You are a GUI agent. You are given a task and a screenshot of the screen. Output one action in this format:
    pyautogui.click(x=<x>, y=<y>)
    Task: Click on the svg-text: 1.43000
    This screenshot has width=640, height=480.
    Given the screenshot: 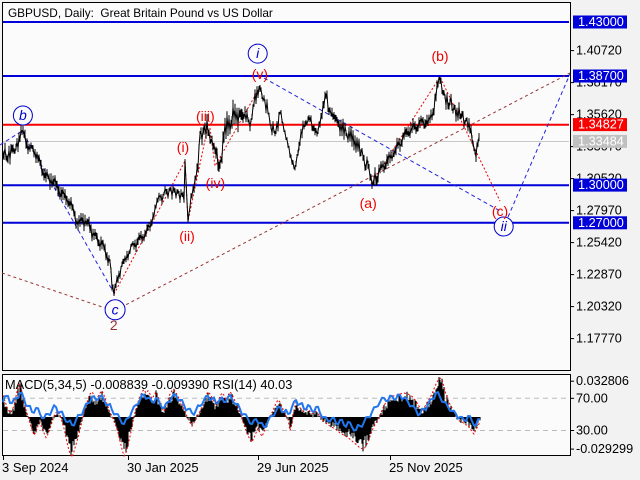 What is the action you would take?
    pyautogui.click(x=601, y=22)
    